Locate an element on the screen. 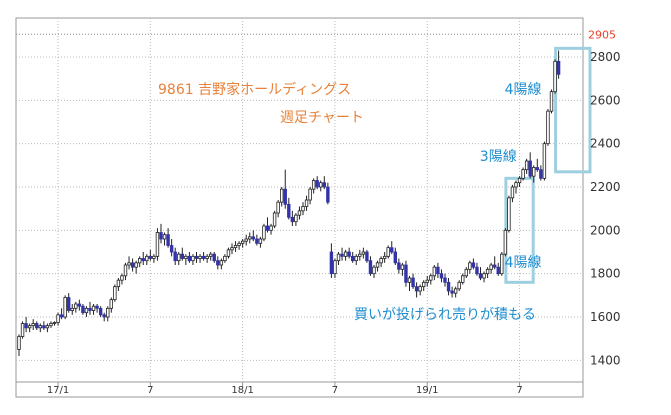 This screenshot has height=415, width=671. last-price-label: 2905 is located at coordinates (602, 34).